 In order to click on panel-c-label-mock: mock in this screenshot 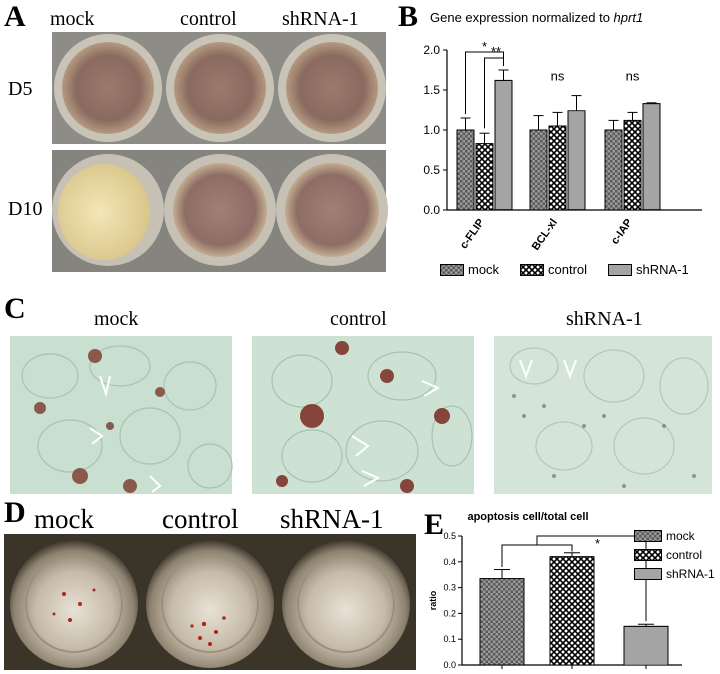, I will do `click(116, 319)`.